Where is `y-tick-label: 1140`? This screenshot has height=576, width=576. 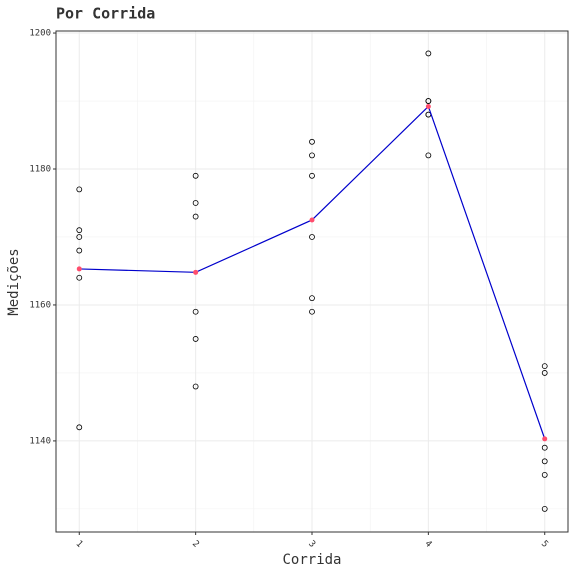 y-tick-label: 1140 is located at coordinates (40, 441).